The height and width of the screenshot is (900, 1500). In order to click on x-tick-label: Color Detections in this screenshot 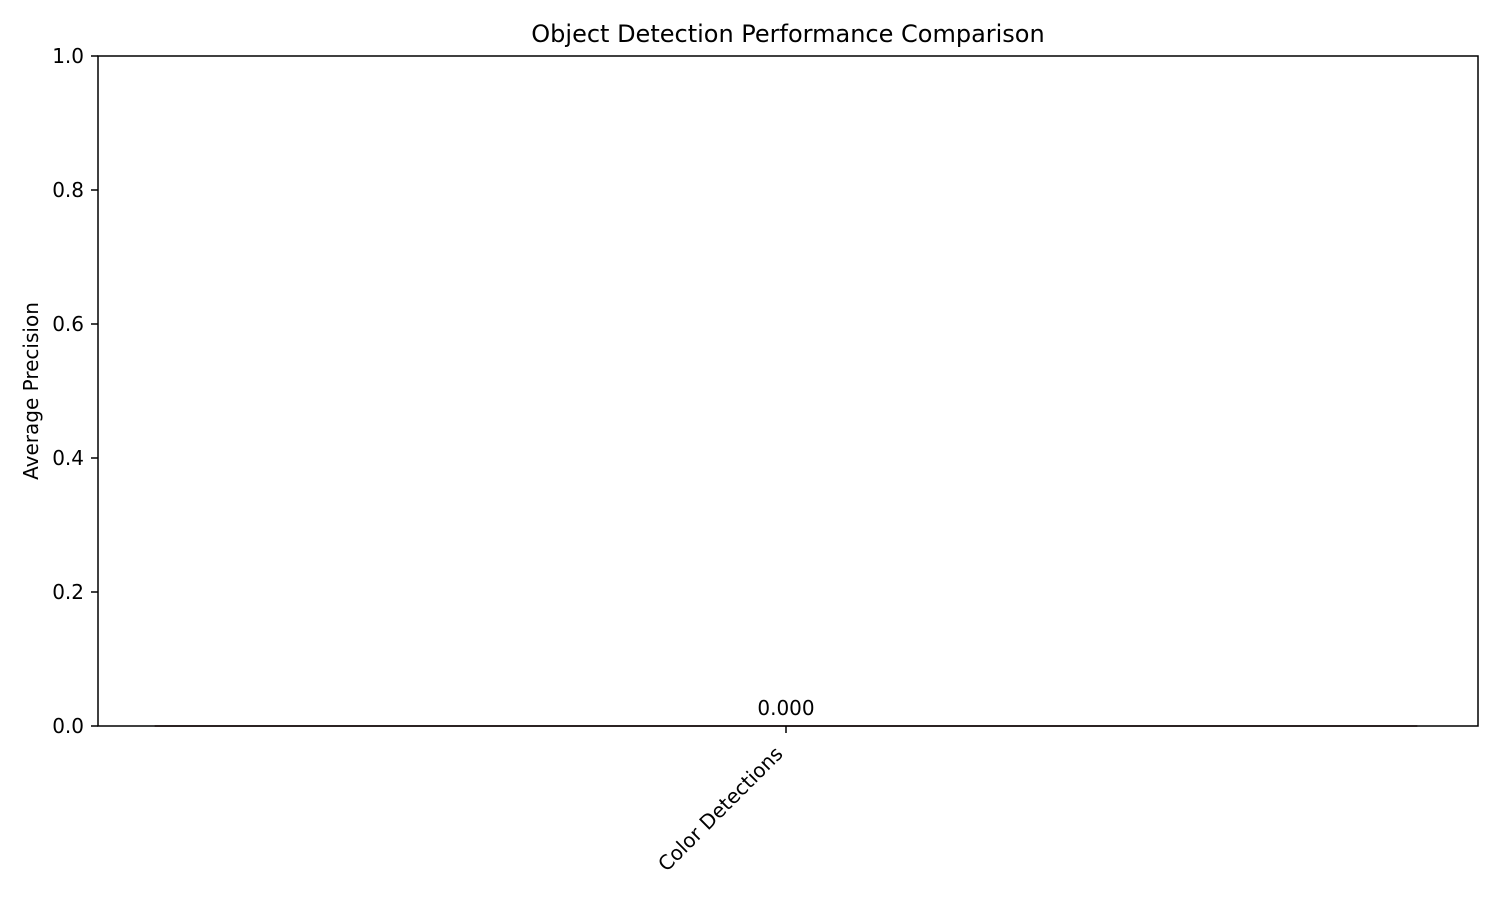, I will do `click(720, 809)`.